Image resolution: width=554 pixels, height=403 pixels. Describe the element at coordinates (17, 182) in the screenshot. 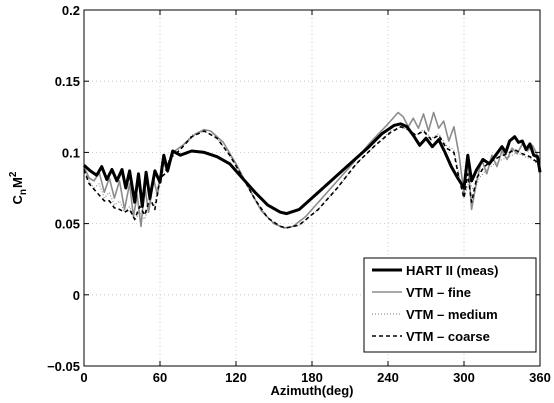

I see `y-axis-label-m: M` at that location.